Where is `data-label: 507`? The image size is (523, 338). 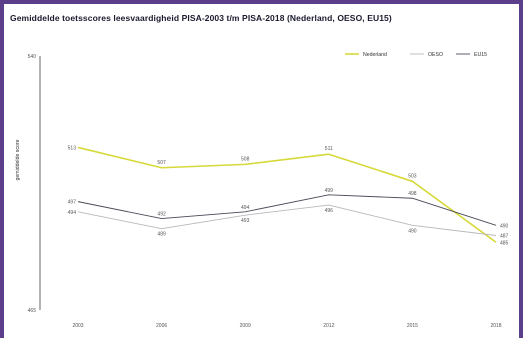
data-label: 507 is located at coordinates (161, 163).